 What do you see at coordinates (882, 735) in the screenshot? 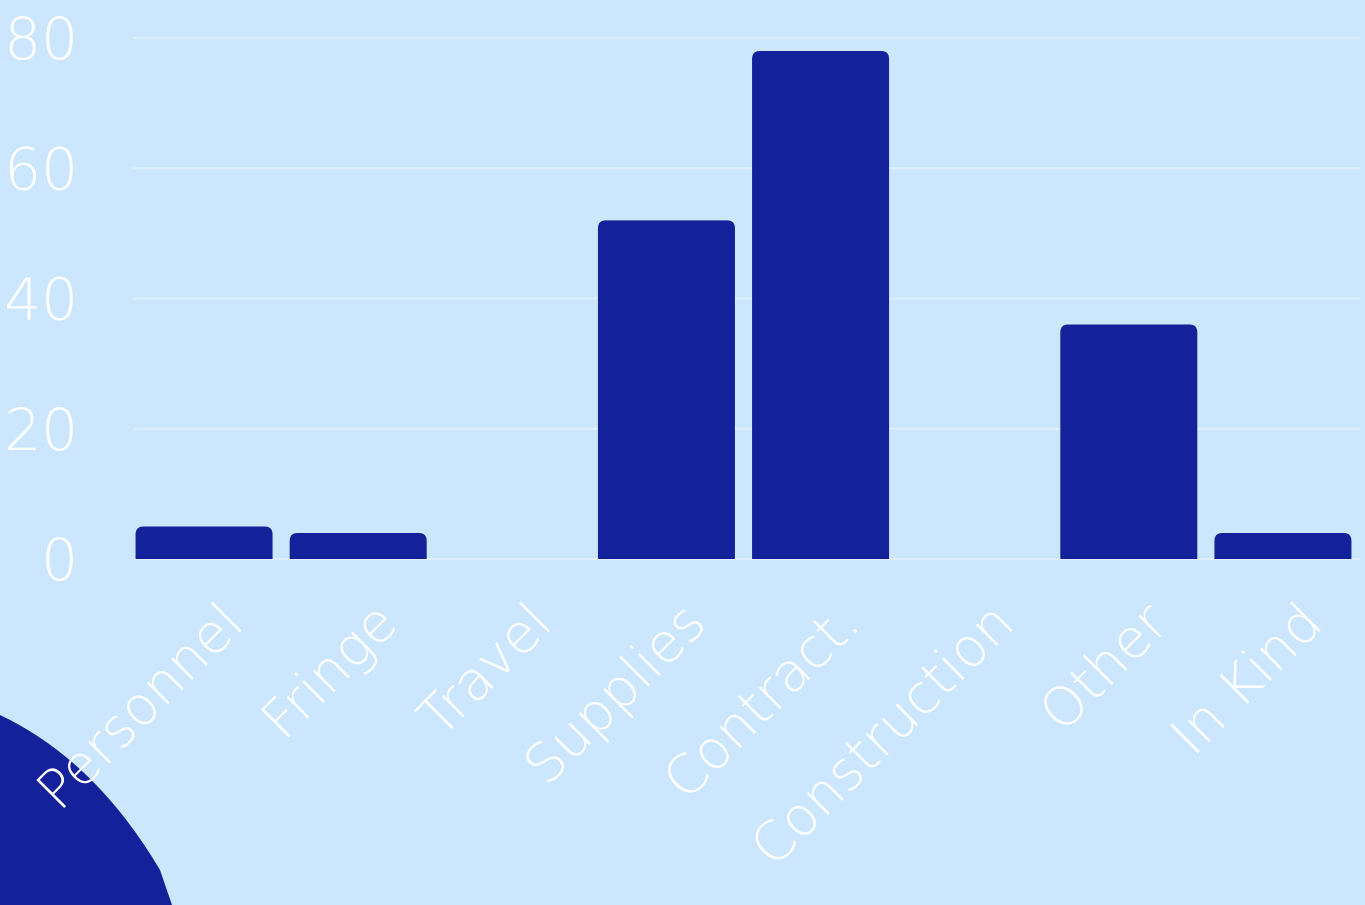
I see `x-tick-label: Construction` at bounding box center [882, 735].